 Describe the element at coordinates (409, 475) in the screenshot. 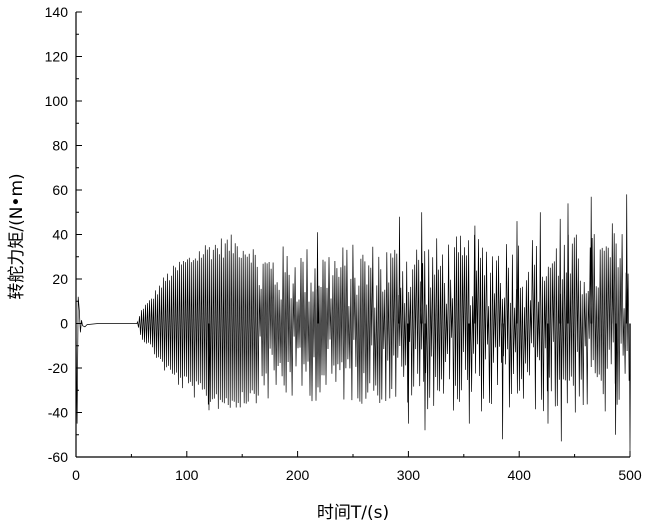

I see `x-tick-label: 300` at that location.